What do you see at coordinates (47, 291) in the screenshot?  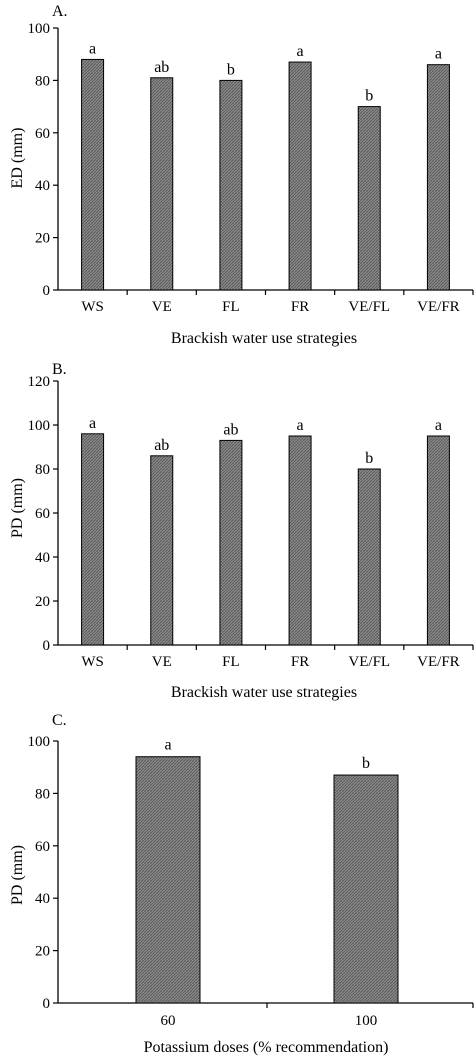 I see `panel-a-y-tick-label: 0` at bounding box center [47, 291].